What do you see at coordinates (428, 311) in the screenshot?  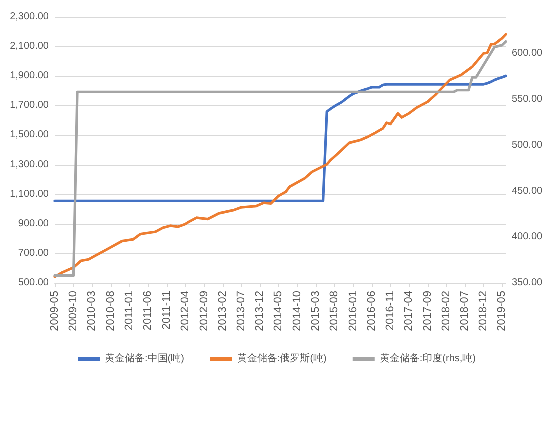 I see `x-tick-label: 2017-09` at bounding box center [428, 311].